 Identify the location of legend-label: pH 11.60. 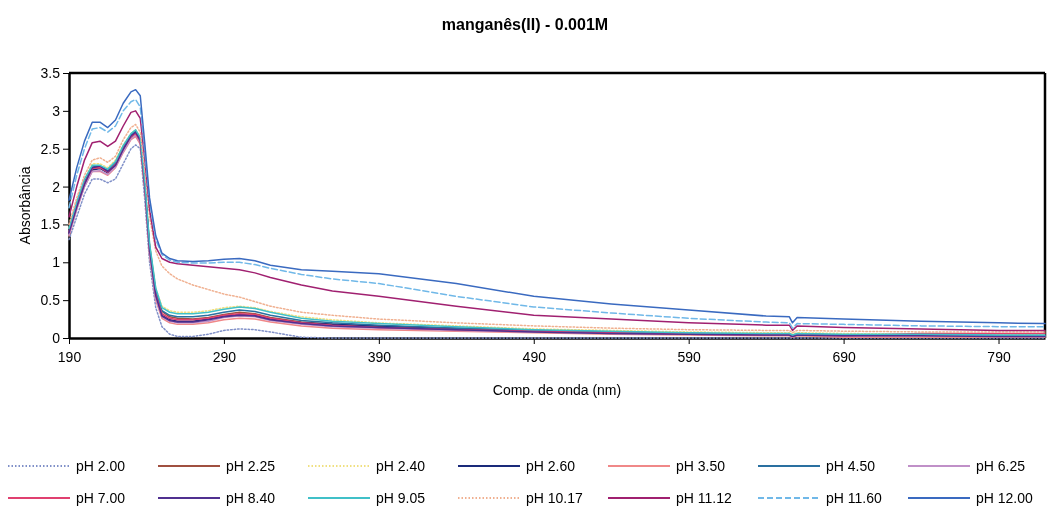
(854, 498).